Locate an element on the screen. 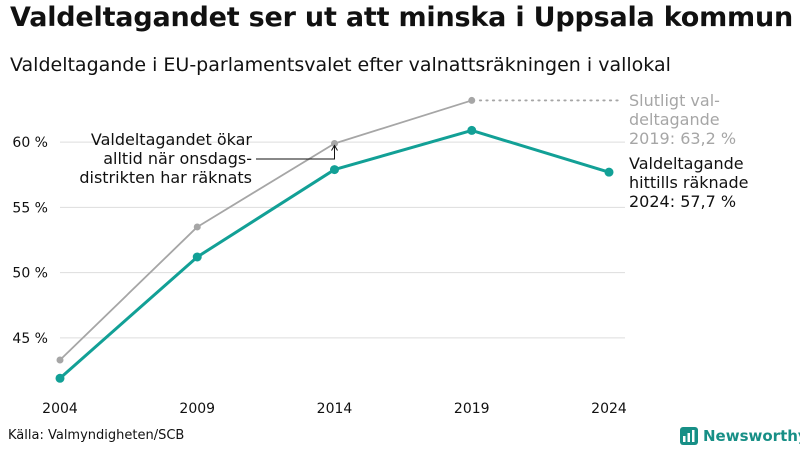 Image resolution: width=800 pixels, height=450 pixels. y-tick-label: 50 % is located at coordinates (30, 274).